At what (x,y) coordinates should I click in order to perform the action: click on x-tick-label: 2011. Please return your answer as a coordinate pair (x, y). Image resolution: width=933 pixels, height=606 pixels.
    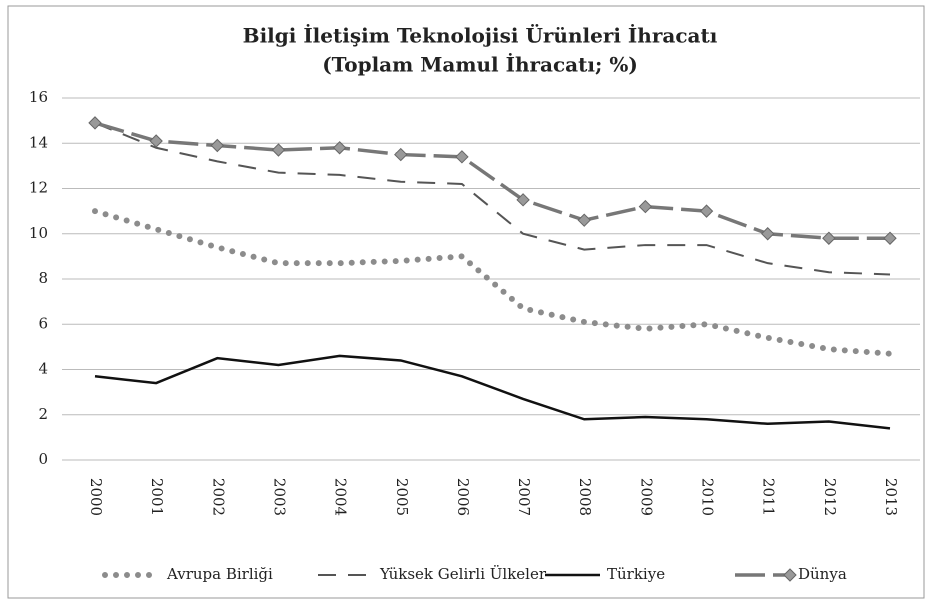
    Looking at the image, I should click on (769, 497).